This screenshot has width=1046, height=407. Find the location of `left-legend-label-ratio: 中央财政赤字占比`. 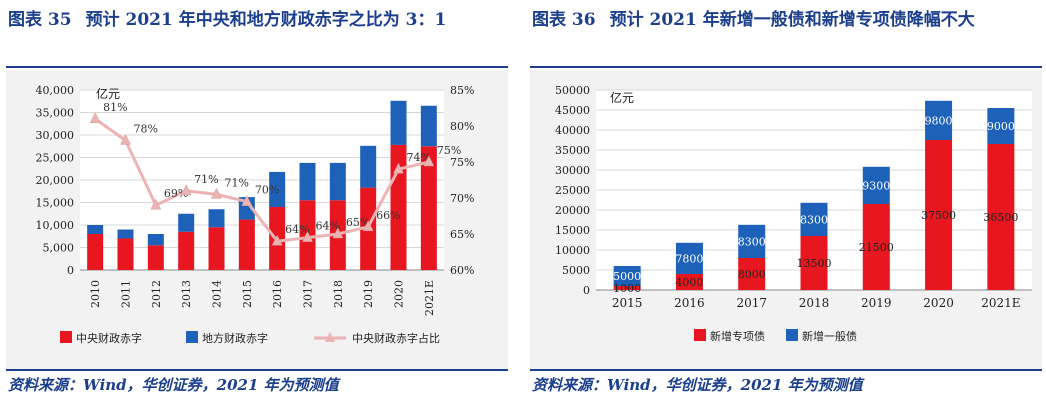

left-legend-label-ratio: 中央财政赤字占比 is located at coordinates (396, 338).